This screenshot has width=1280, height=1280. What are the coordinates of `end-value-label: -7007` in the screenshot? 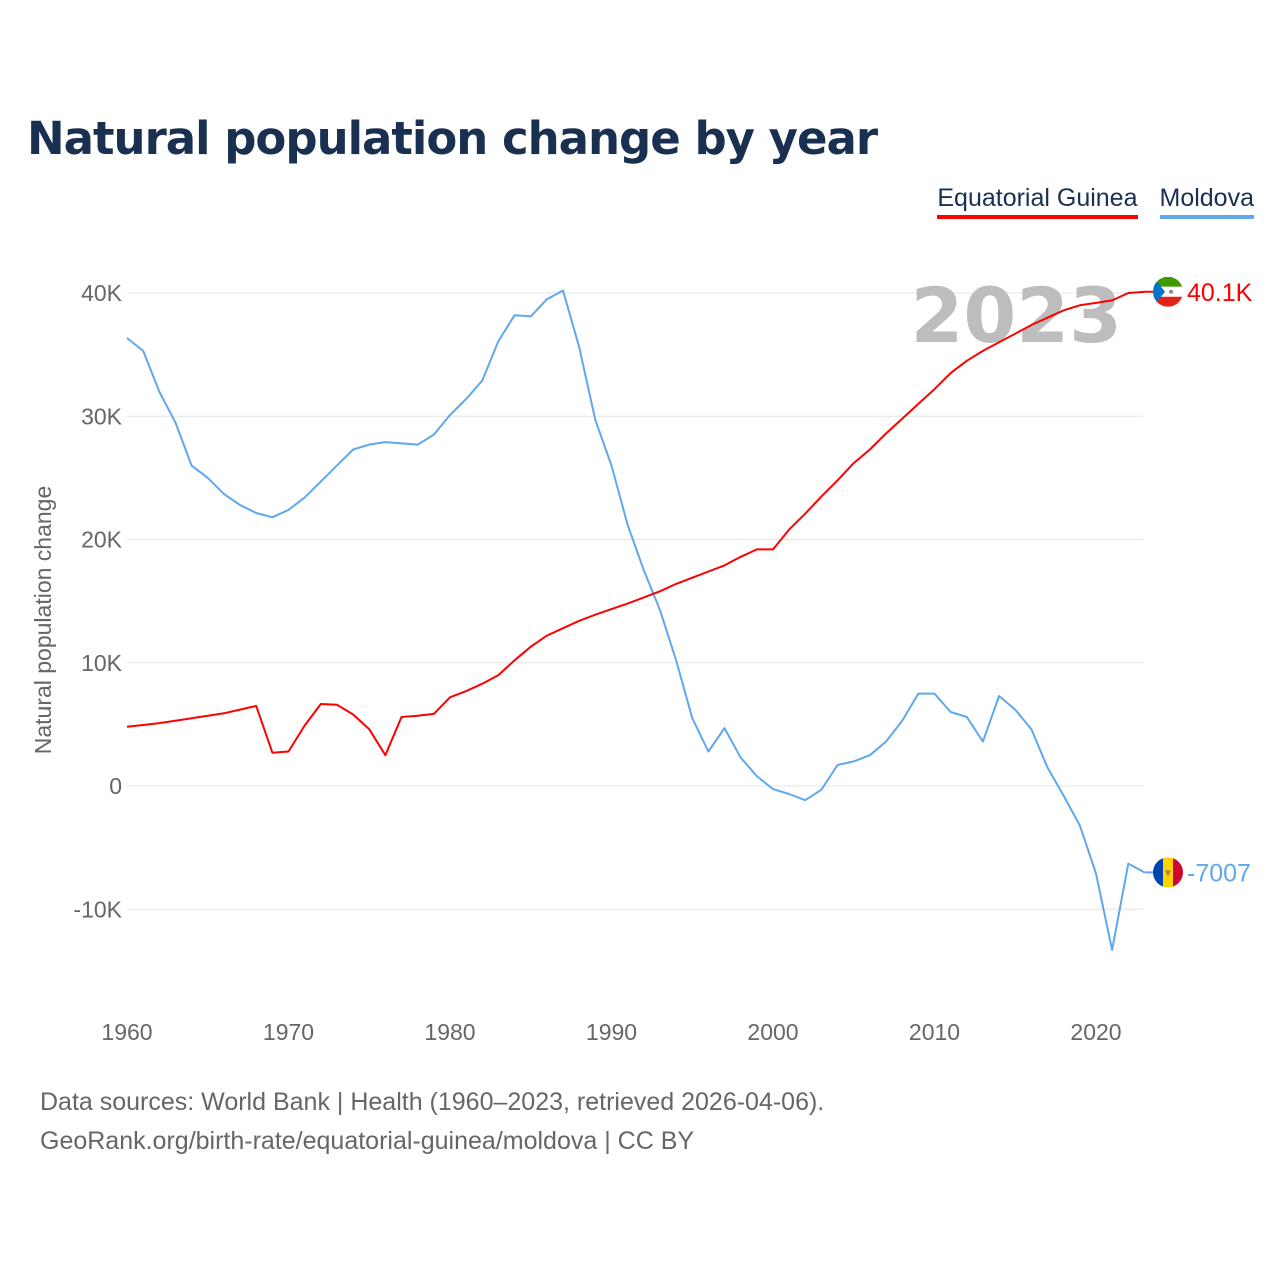 It's located at (1219, 873).